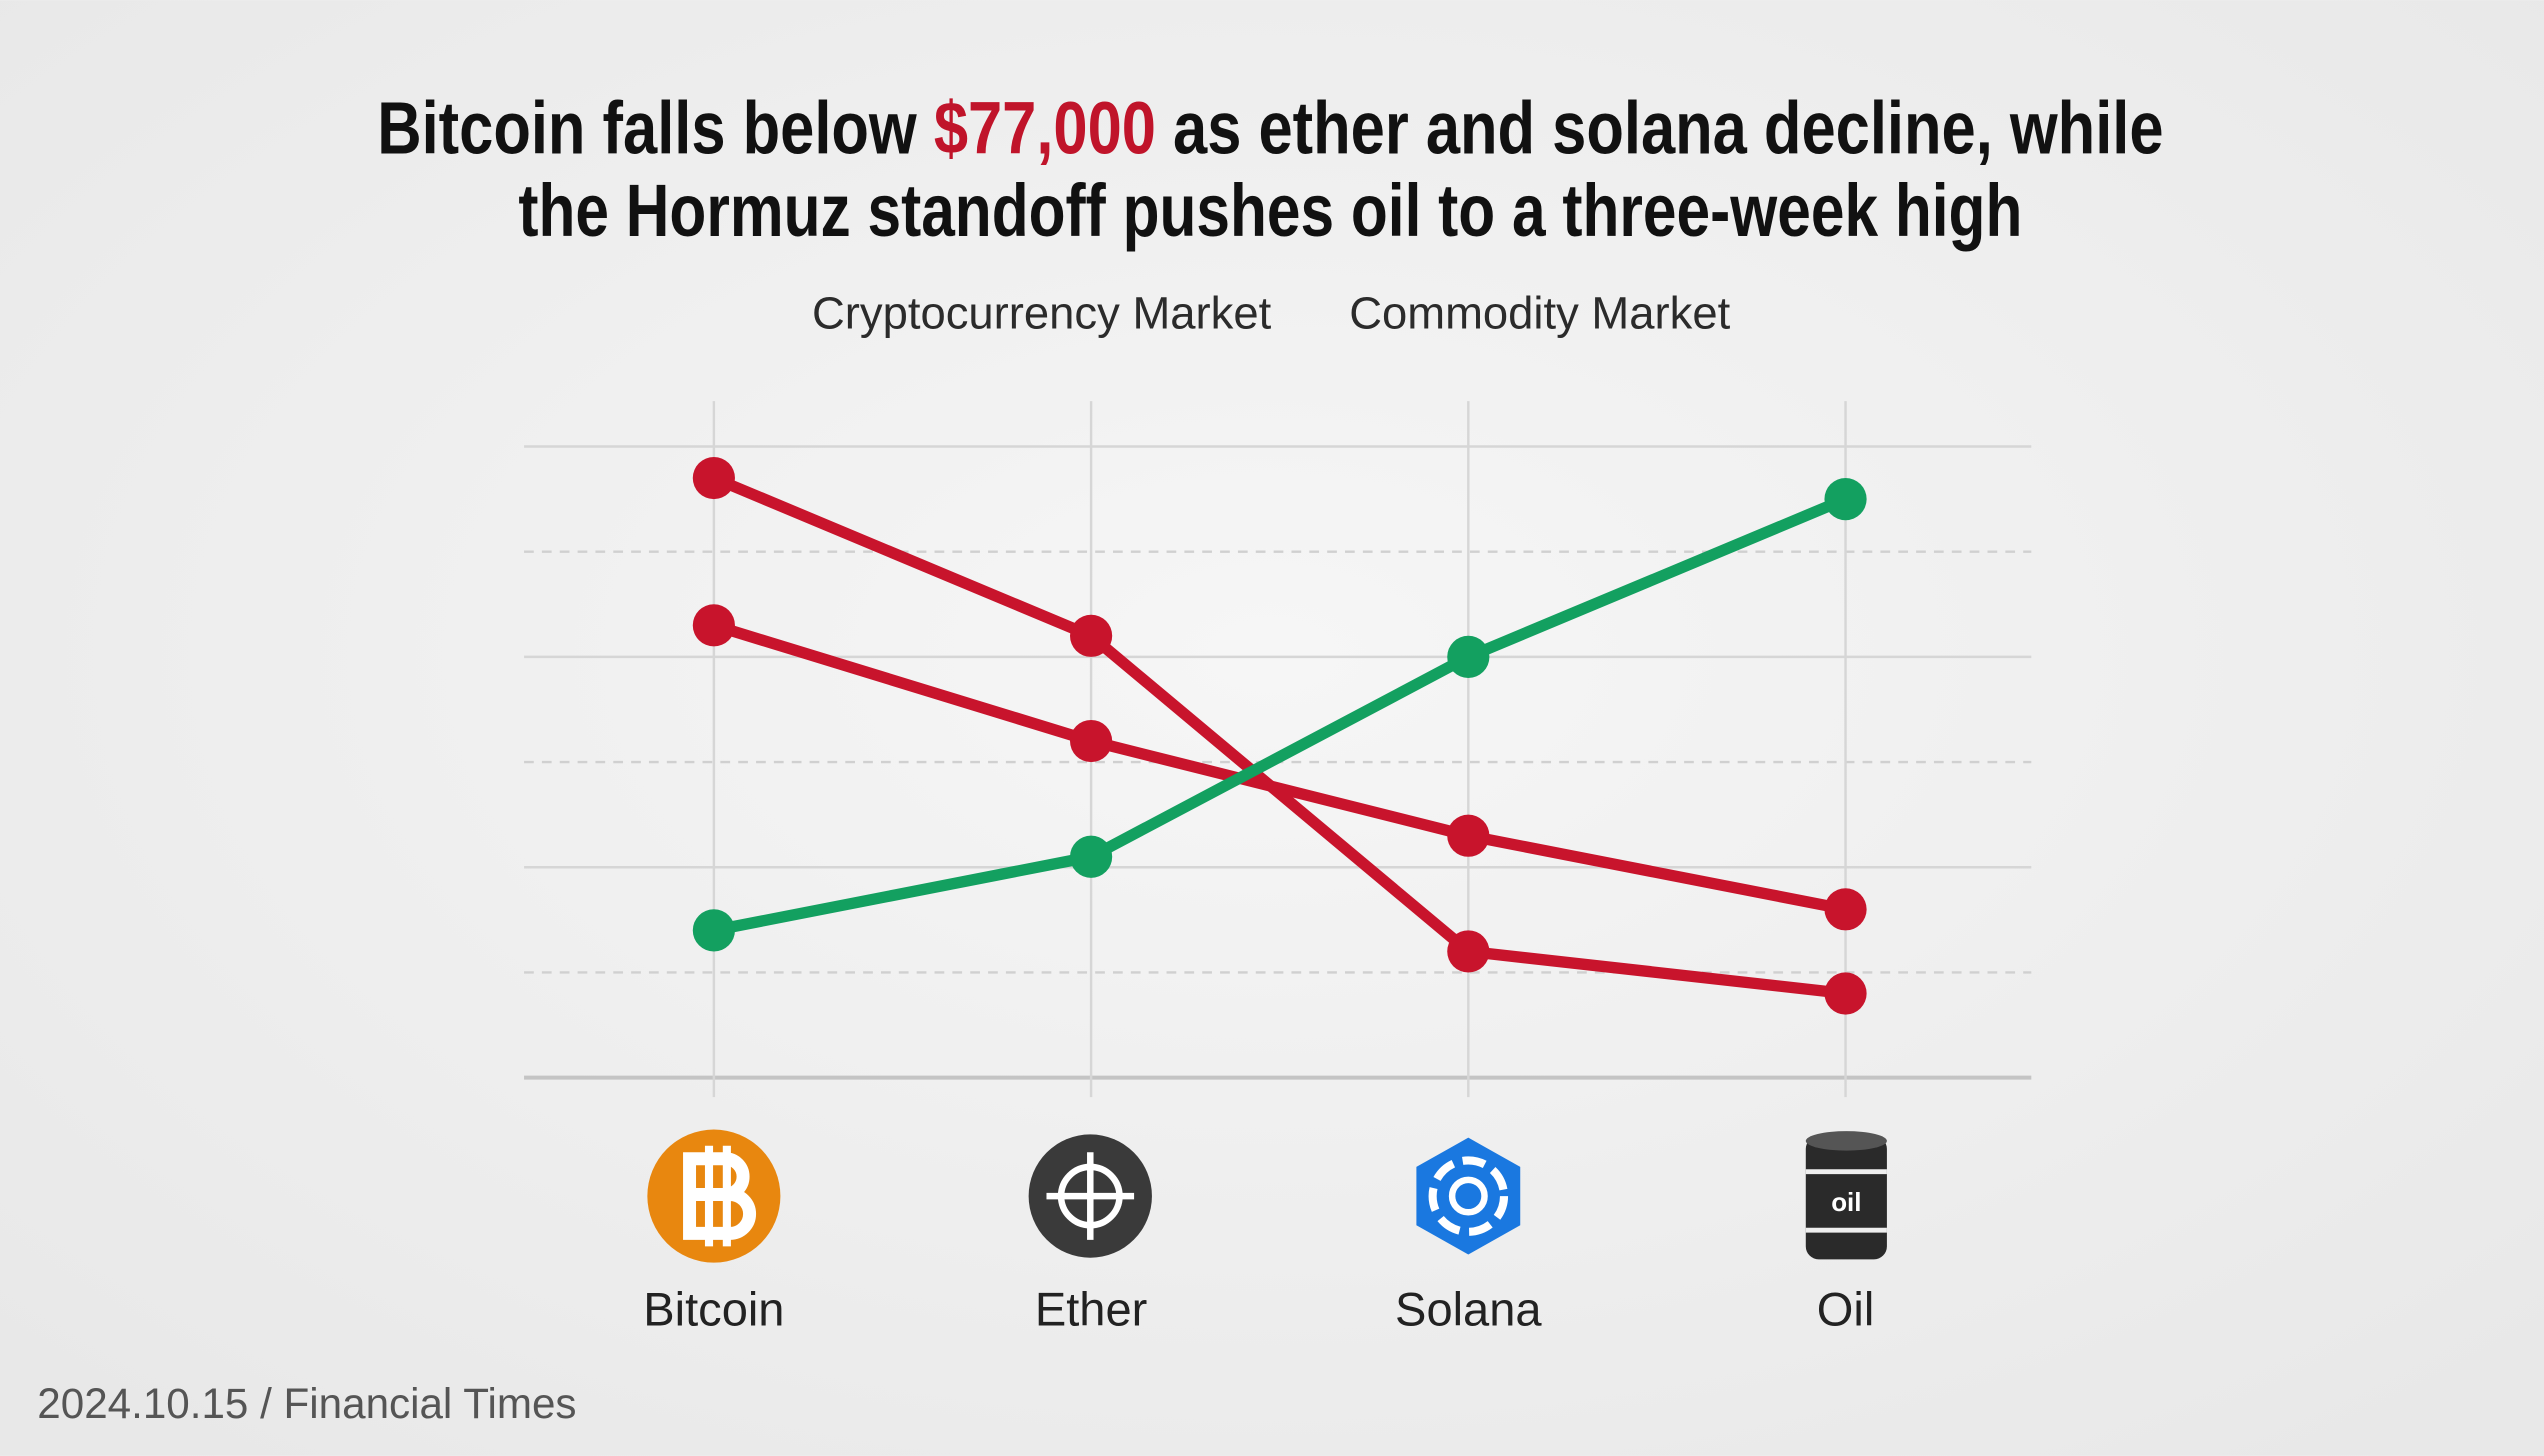  I want to click on x-tick-label: Bitcoin, so click(713, 1308).